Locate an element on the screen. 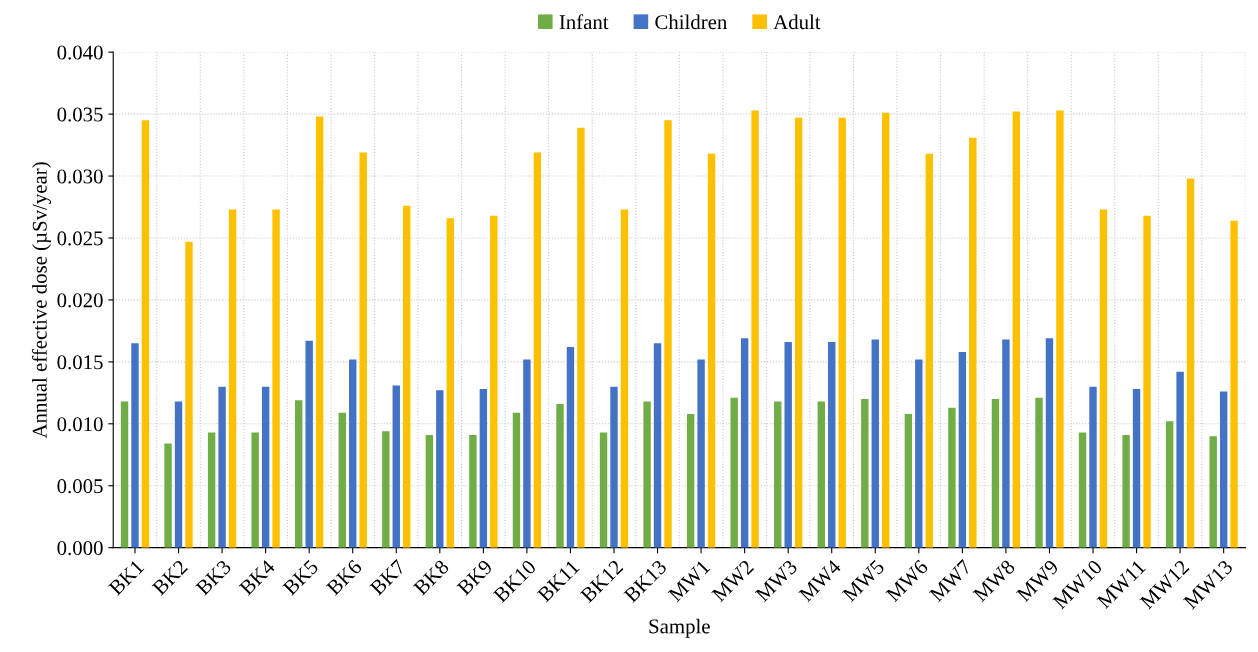  y-tick-label: 0.020 is located at coordinates (80, 300).